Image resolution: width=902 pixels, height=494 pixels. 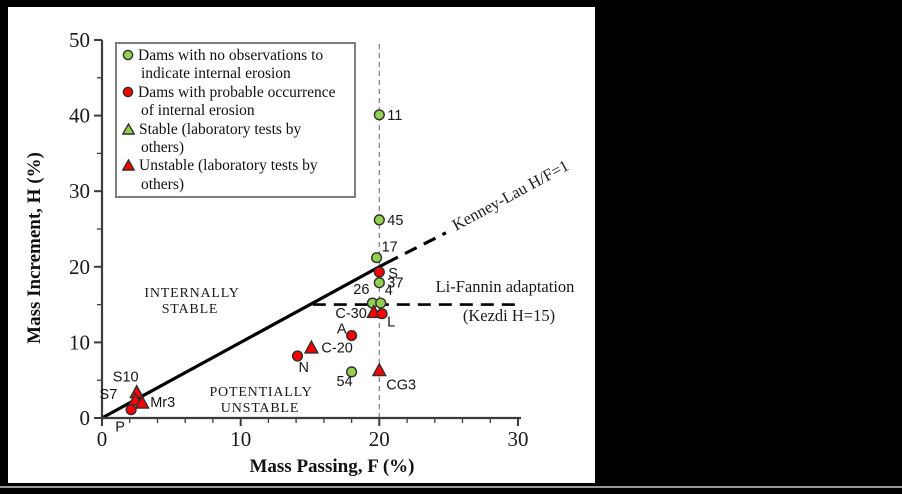 What do you see at coordinates (401, 385) in the screenshot?
I see `point-CG3-label: CG3` at bounding box center [401, 385].